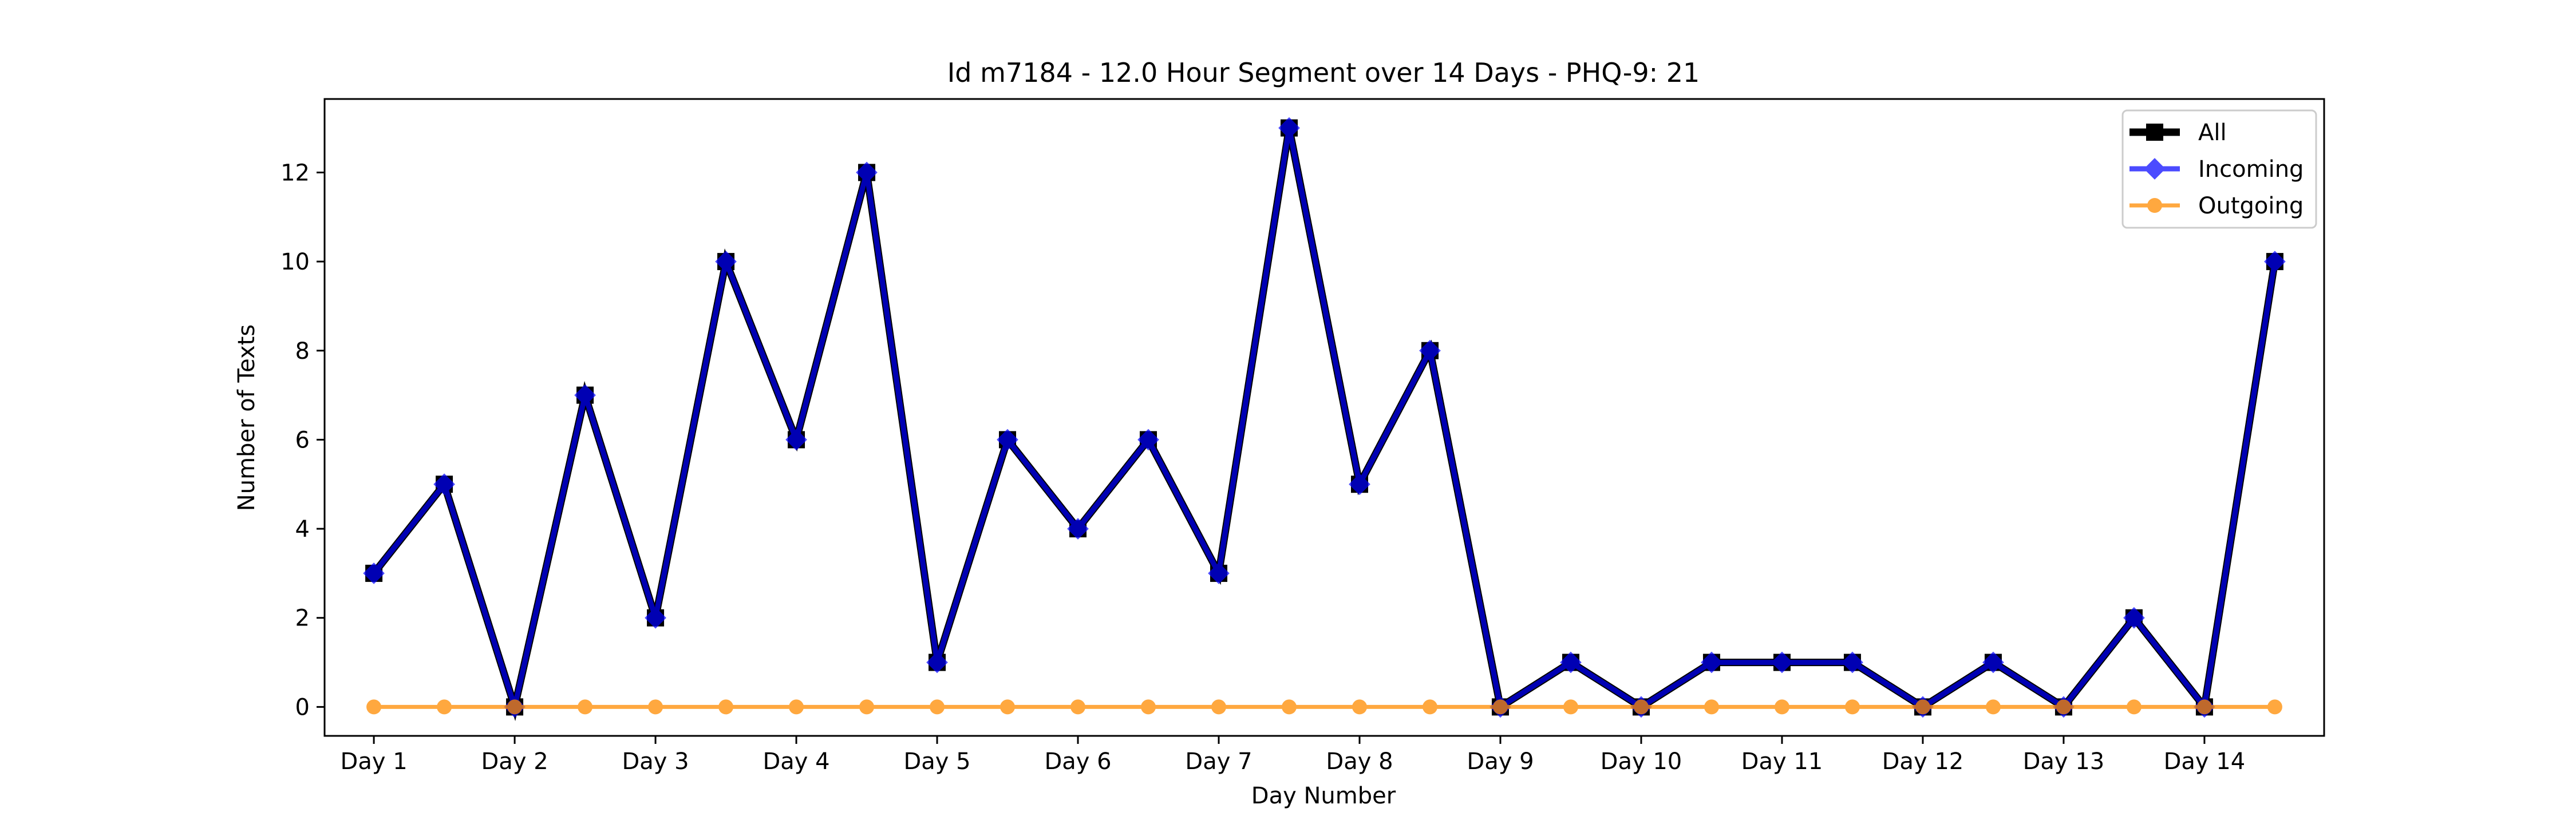 Image resolution: width=2576 pixels, height=824 pixels. Describe the element at coordinates (1077, 761) in the screenshot. I see `x-tick-label: Day 6` at that location.